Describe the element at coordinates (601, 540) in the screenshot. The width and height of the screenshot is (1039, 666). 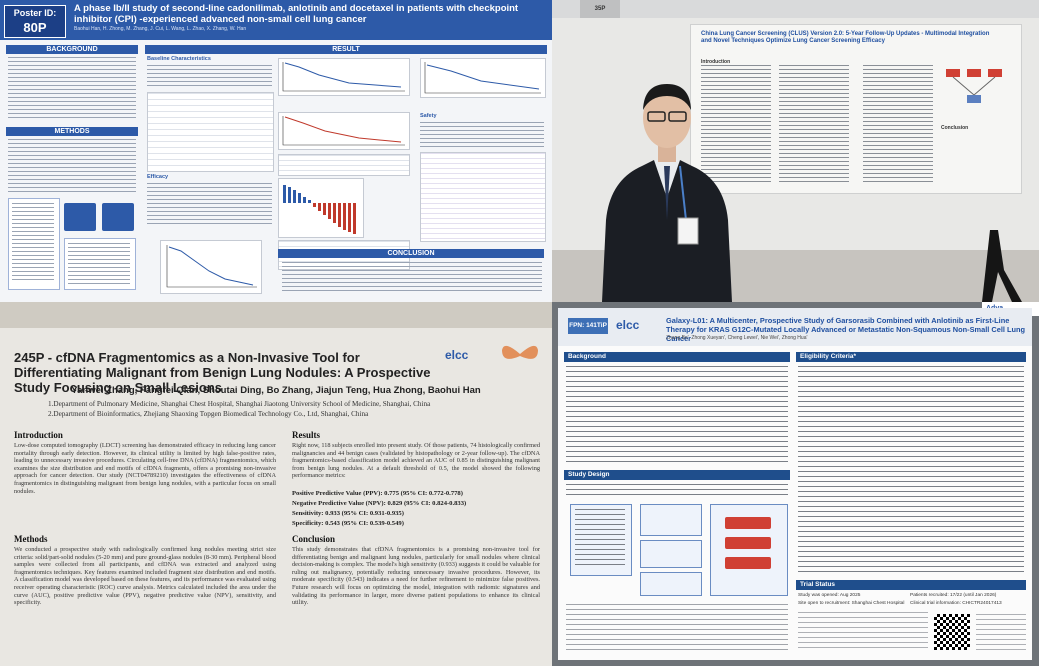
I see `flow-eligibility-box` at that location.